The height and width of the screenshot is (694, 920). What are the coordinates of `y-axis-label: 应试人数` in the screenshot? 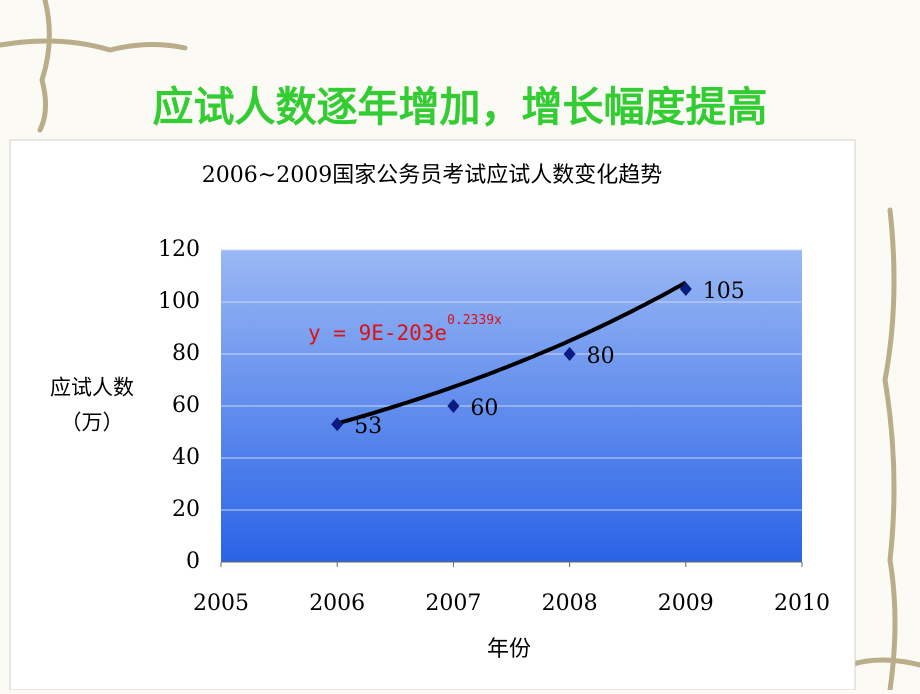 It's located at (92, 388).